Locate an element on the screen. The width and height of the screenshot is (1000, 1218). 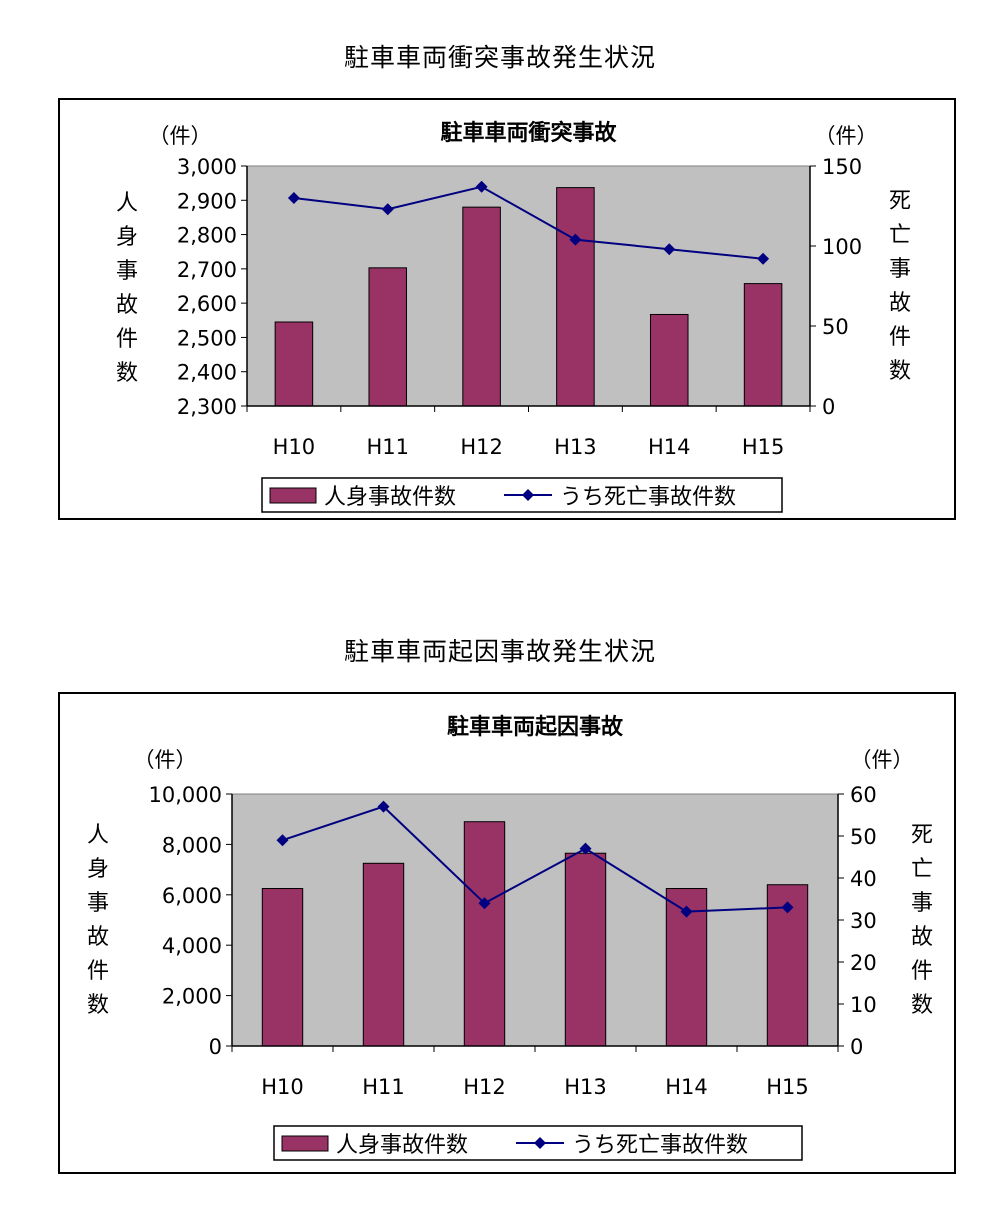
collision-bar-H11 is located at coordinates (388, 337).